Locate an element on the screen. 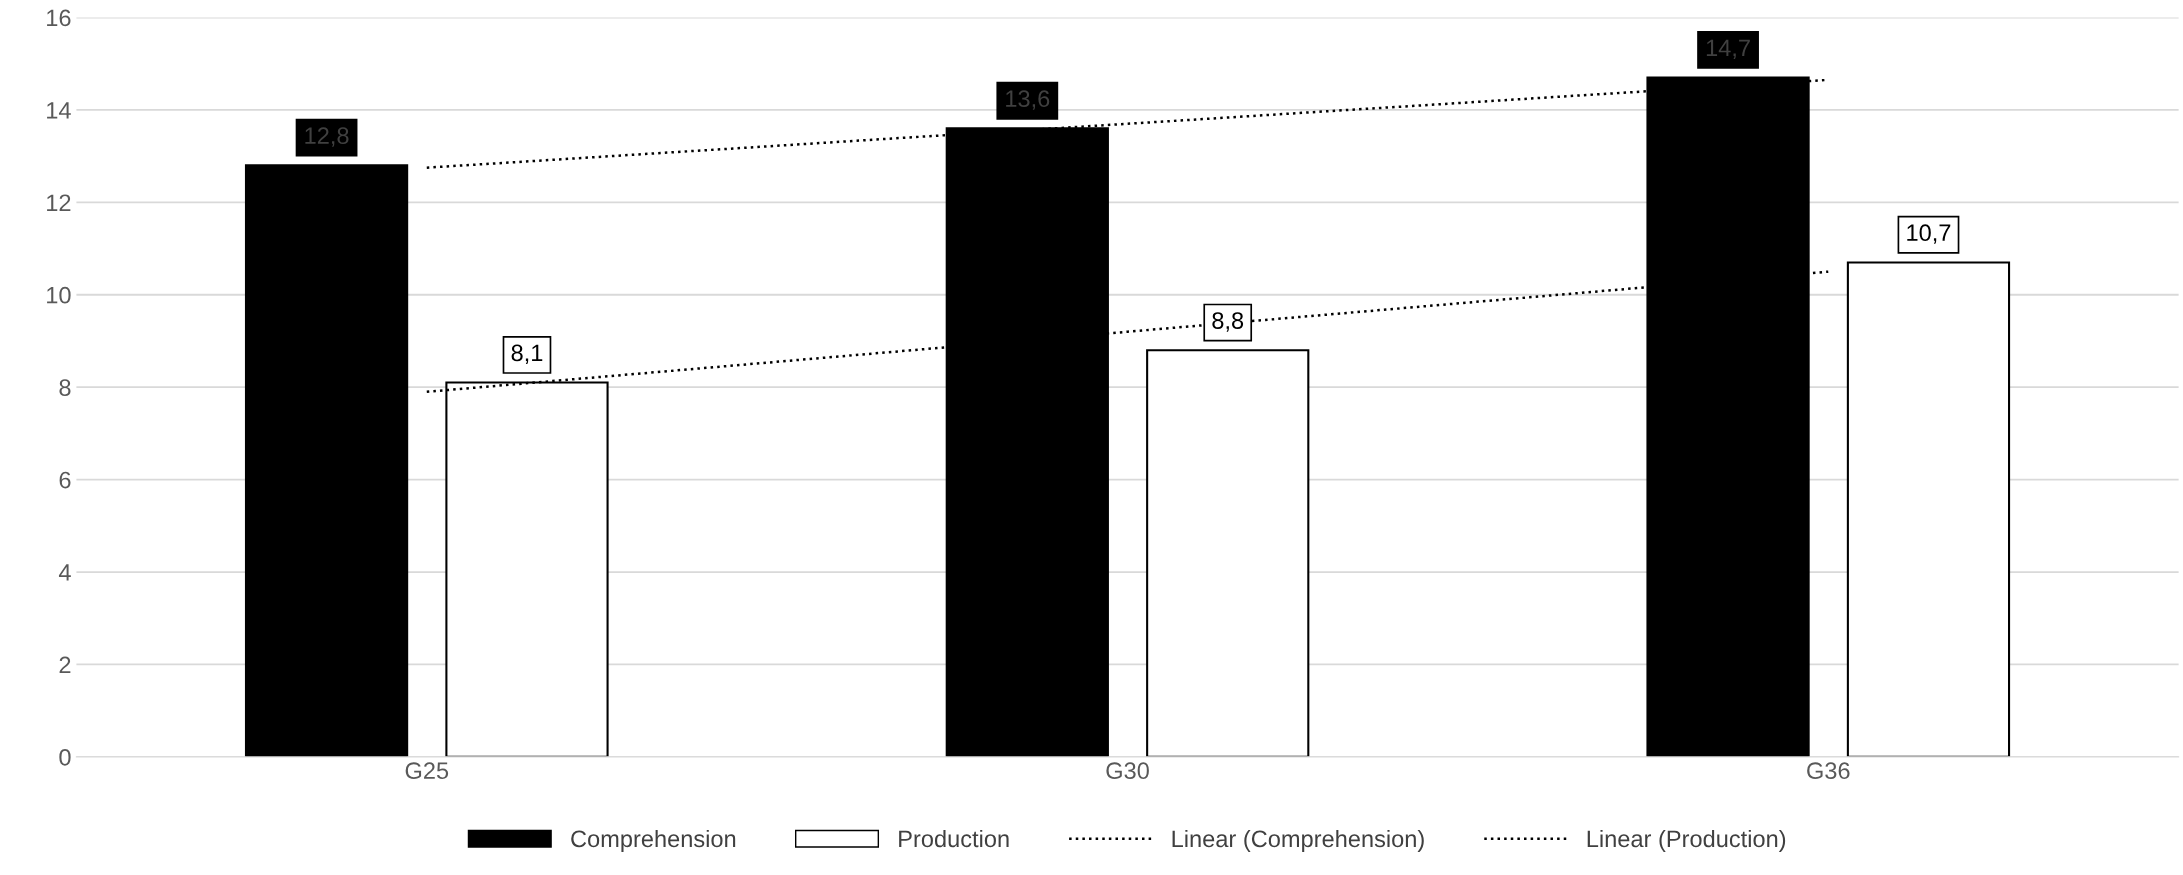  data-label: 10,7 is located at coordinates (1929, 234).